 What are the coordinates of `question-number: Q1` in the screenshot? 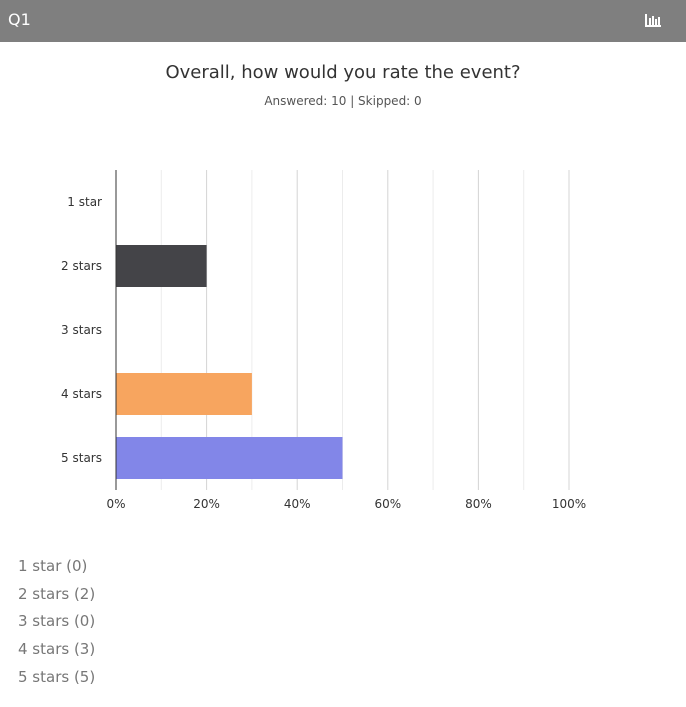 It's located at (19, 19).